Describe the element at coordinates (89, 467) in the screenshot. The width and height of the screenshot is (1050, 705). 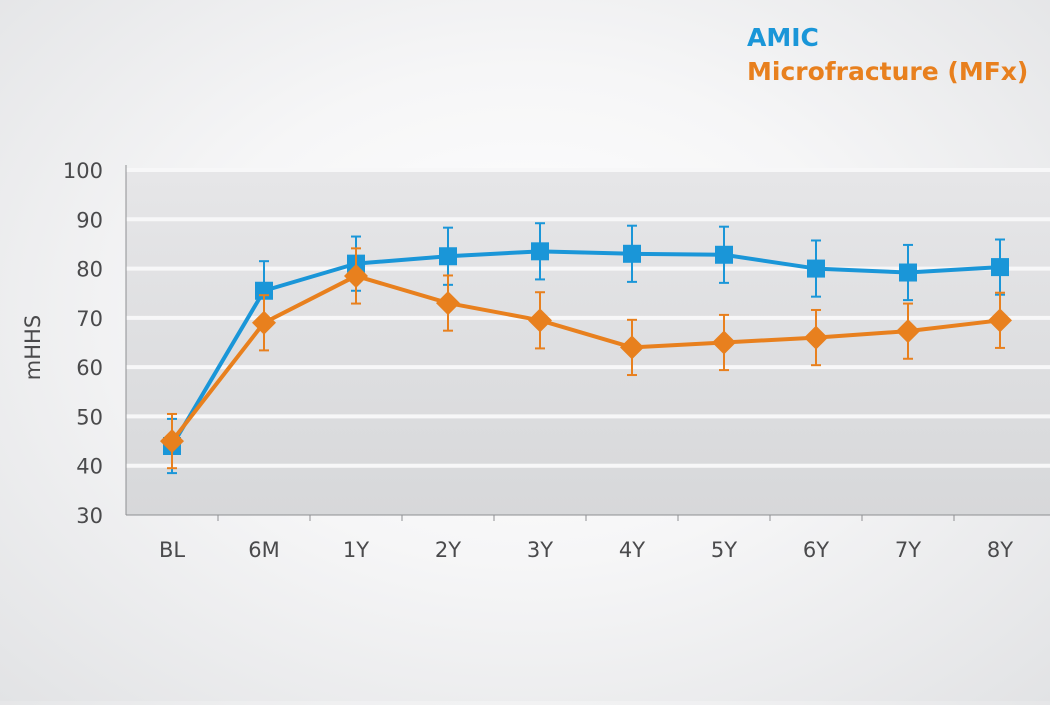
I see `y-tick-label: 40` at that location.